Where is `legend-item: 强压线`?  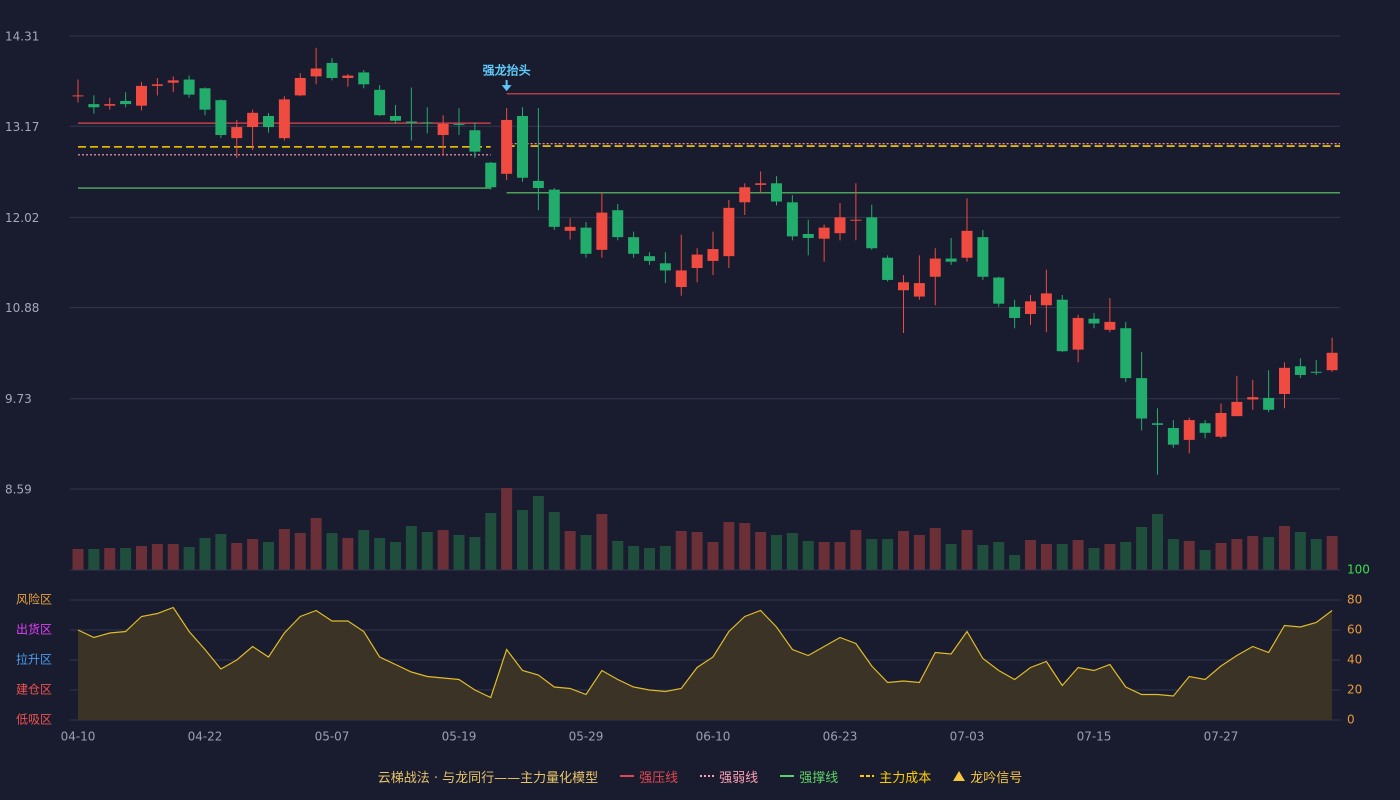 legend-item: 强压线 is located at coordinates (649, 776).